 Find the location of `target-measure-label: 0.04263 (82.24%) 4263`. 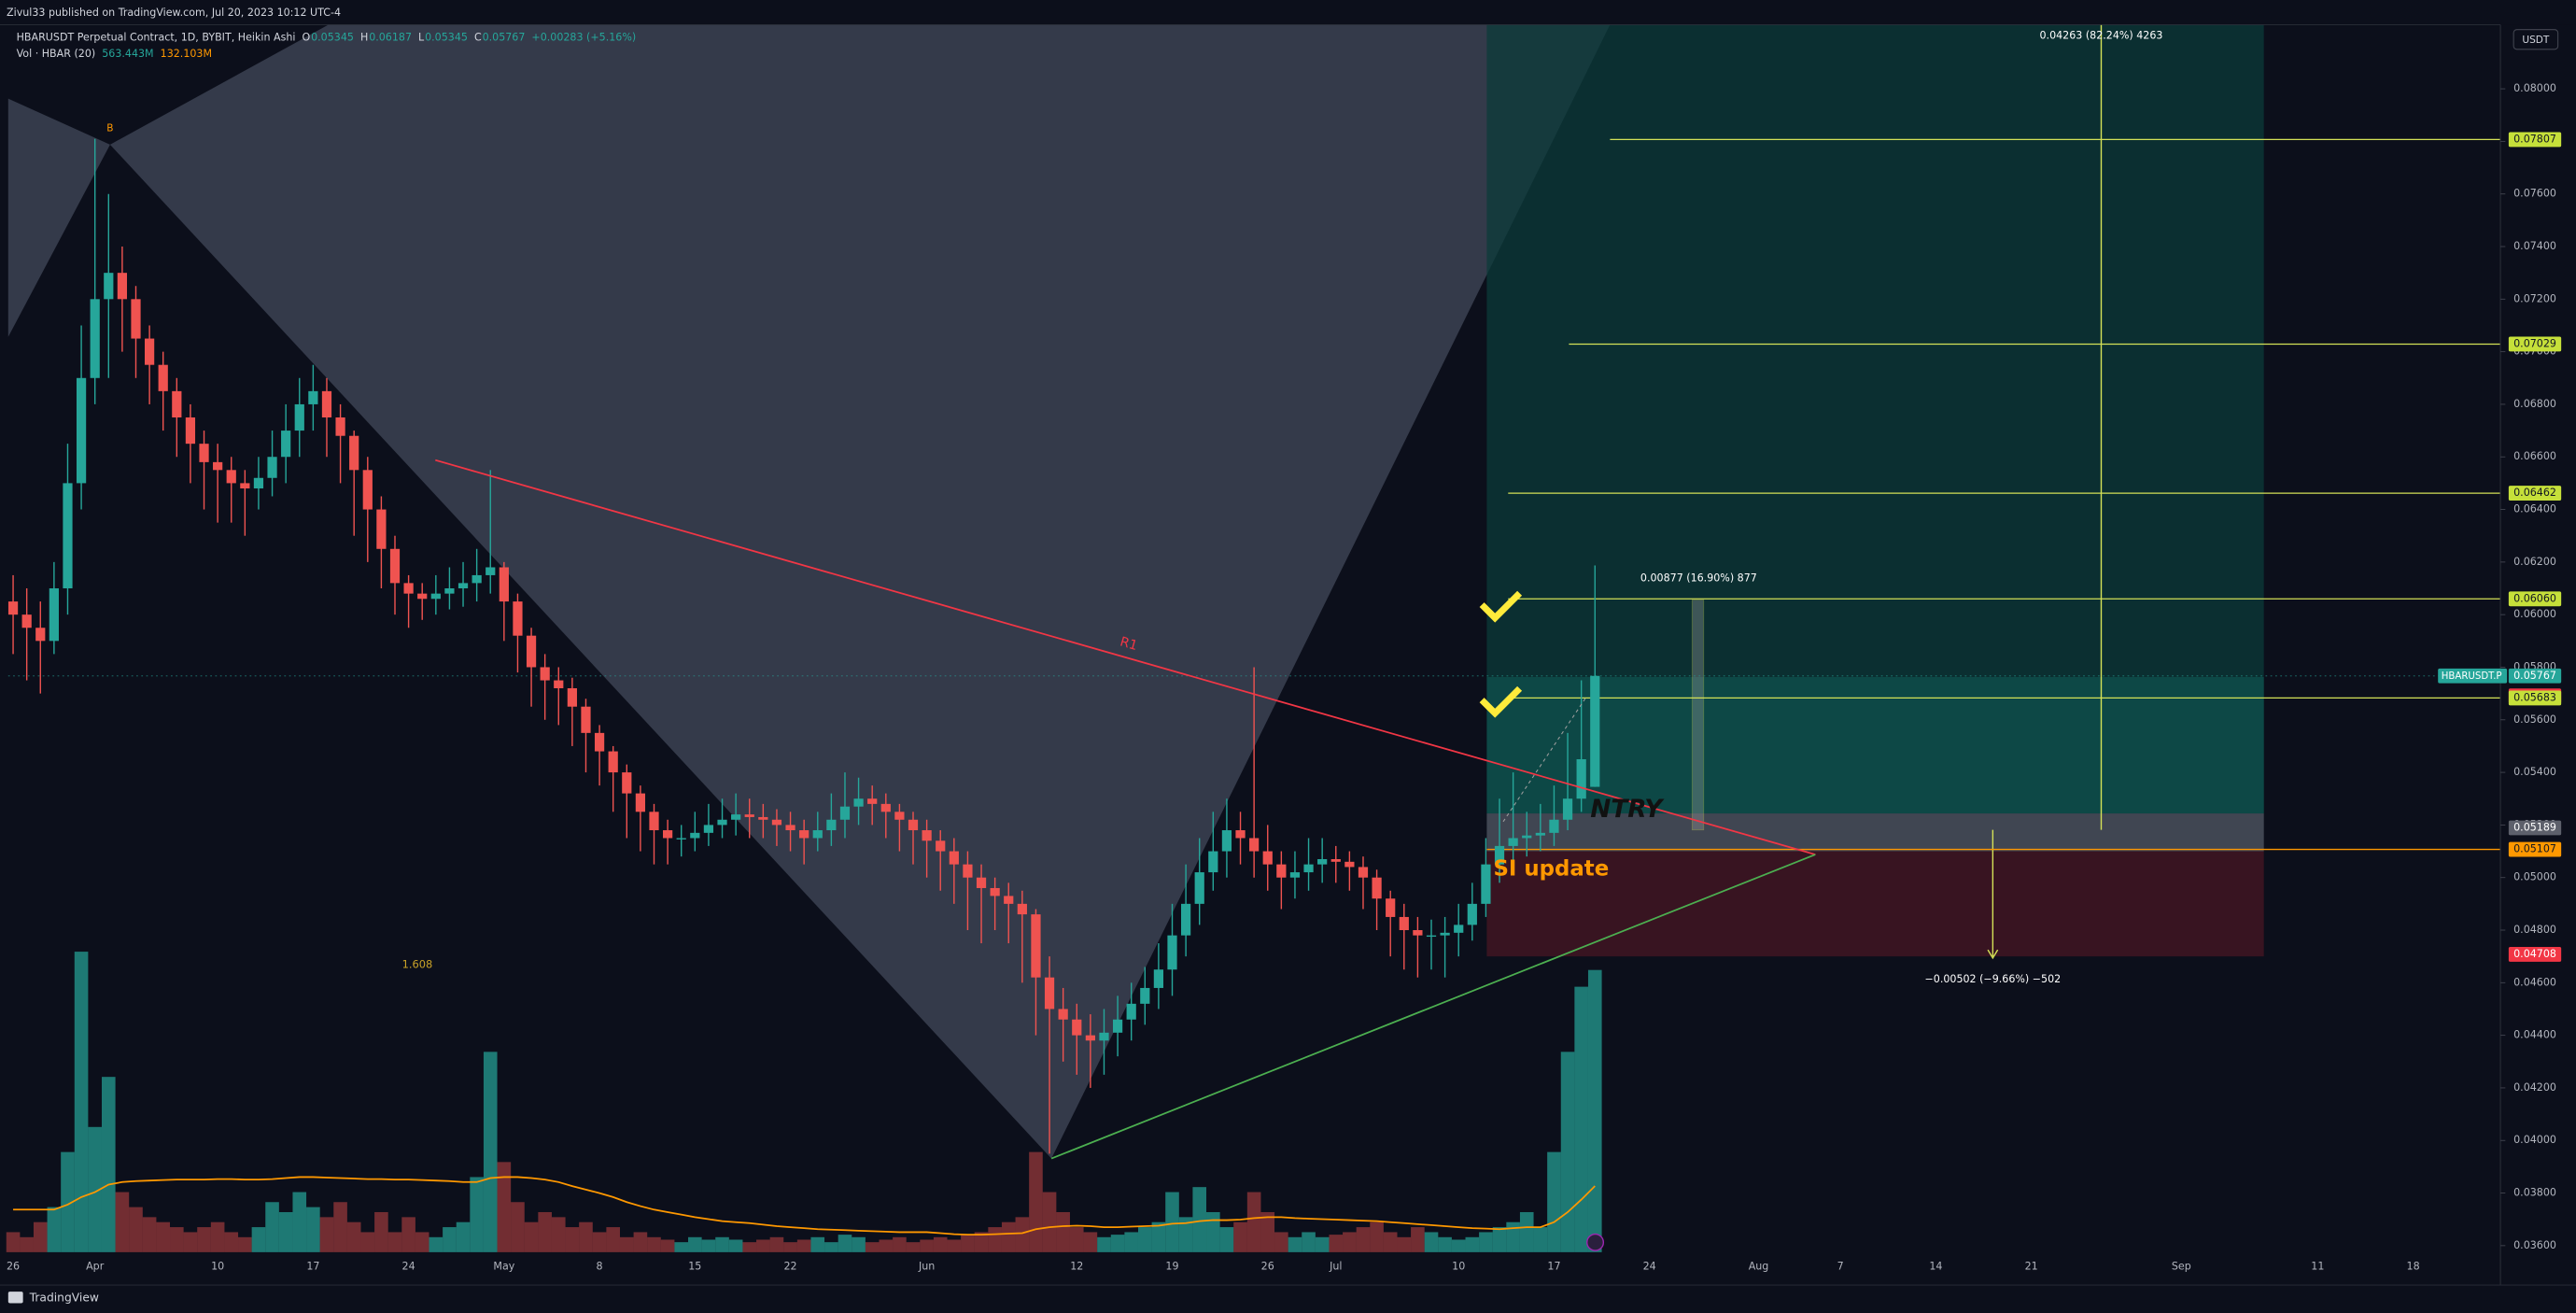

target-measure-label: 0.04263 (82.24%) 4263 is located at coordinates (2101, 36).